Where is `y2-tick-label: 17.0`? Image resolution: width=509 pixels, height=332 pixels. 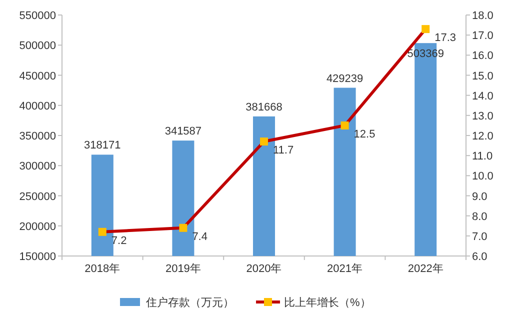 y2-tick-label: 17.0 is located at coordinates (483, 36).